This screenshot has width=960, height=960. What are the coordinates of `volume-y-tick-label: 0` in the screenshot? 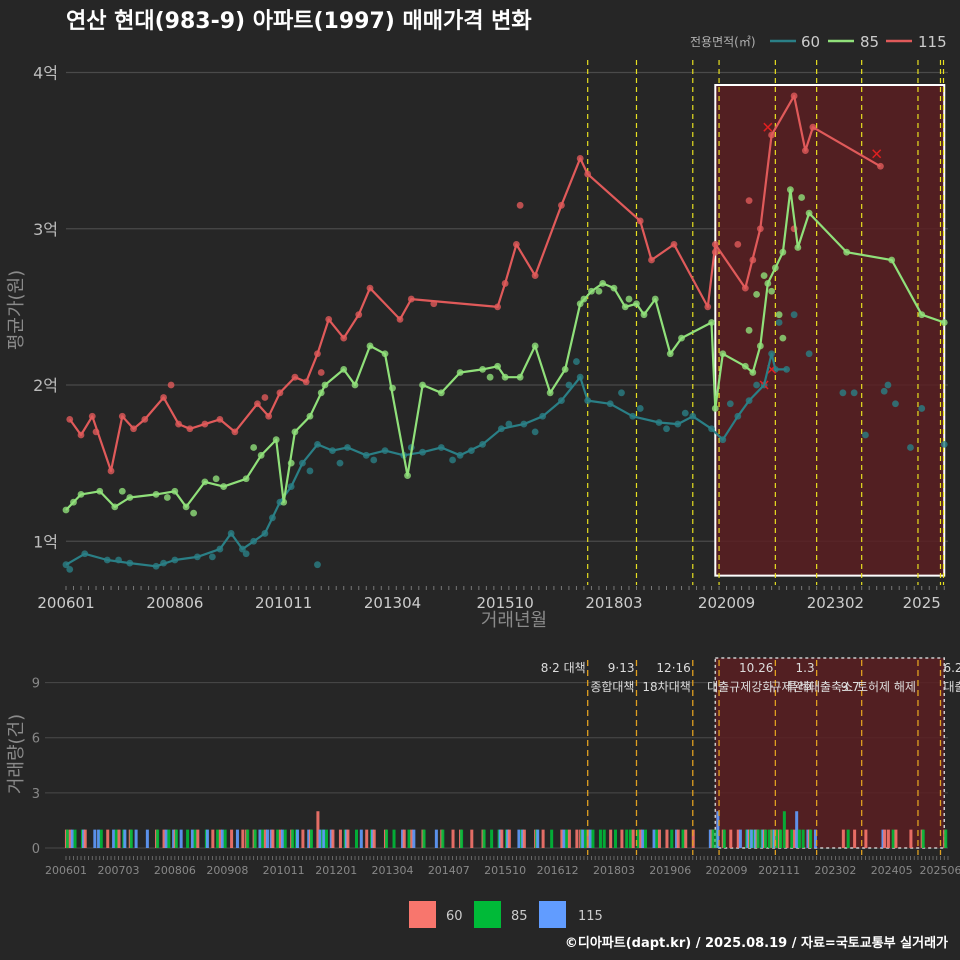 It's located at (36, 849).